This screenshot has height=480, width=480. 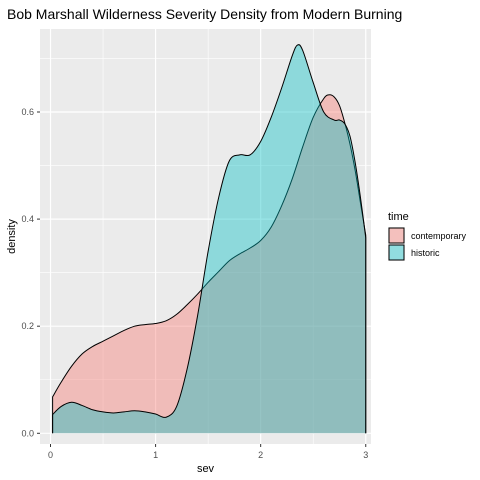 What do you see at coordinates (27, 326) in the screenshot?
I see `y-tick-label: 0.2` at bounding box center [27, 326].